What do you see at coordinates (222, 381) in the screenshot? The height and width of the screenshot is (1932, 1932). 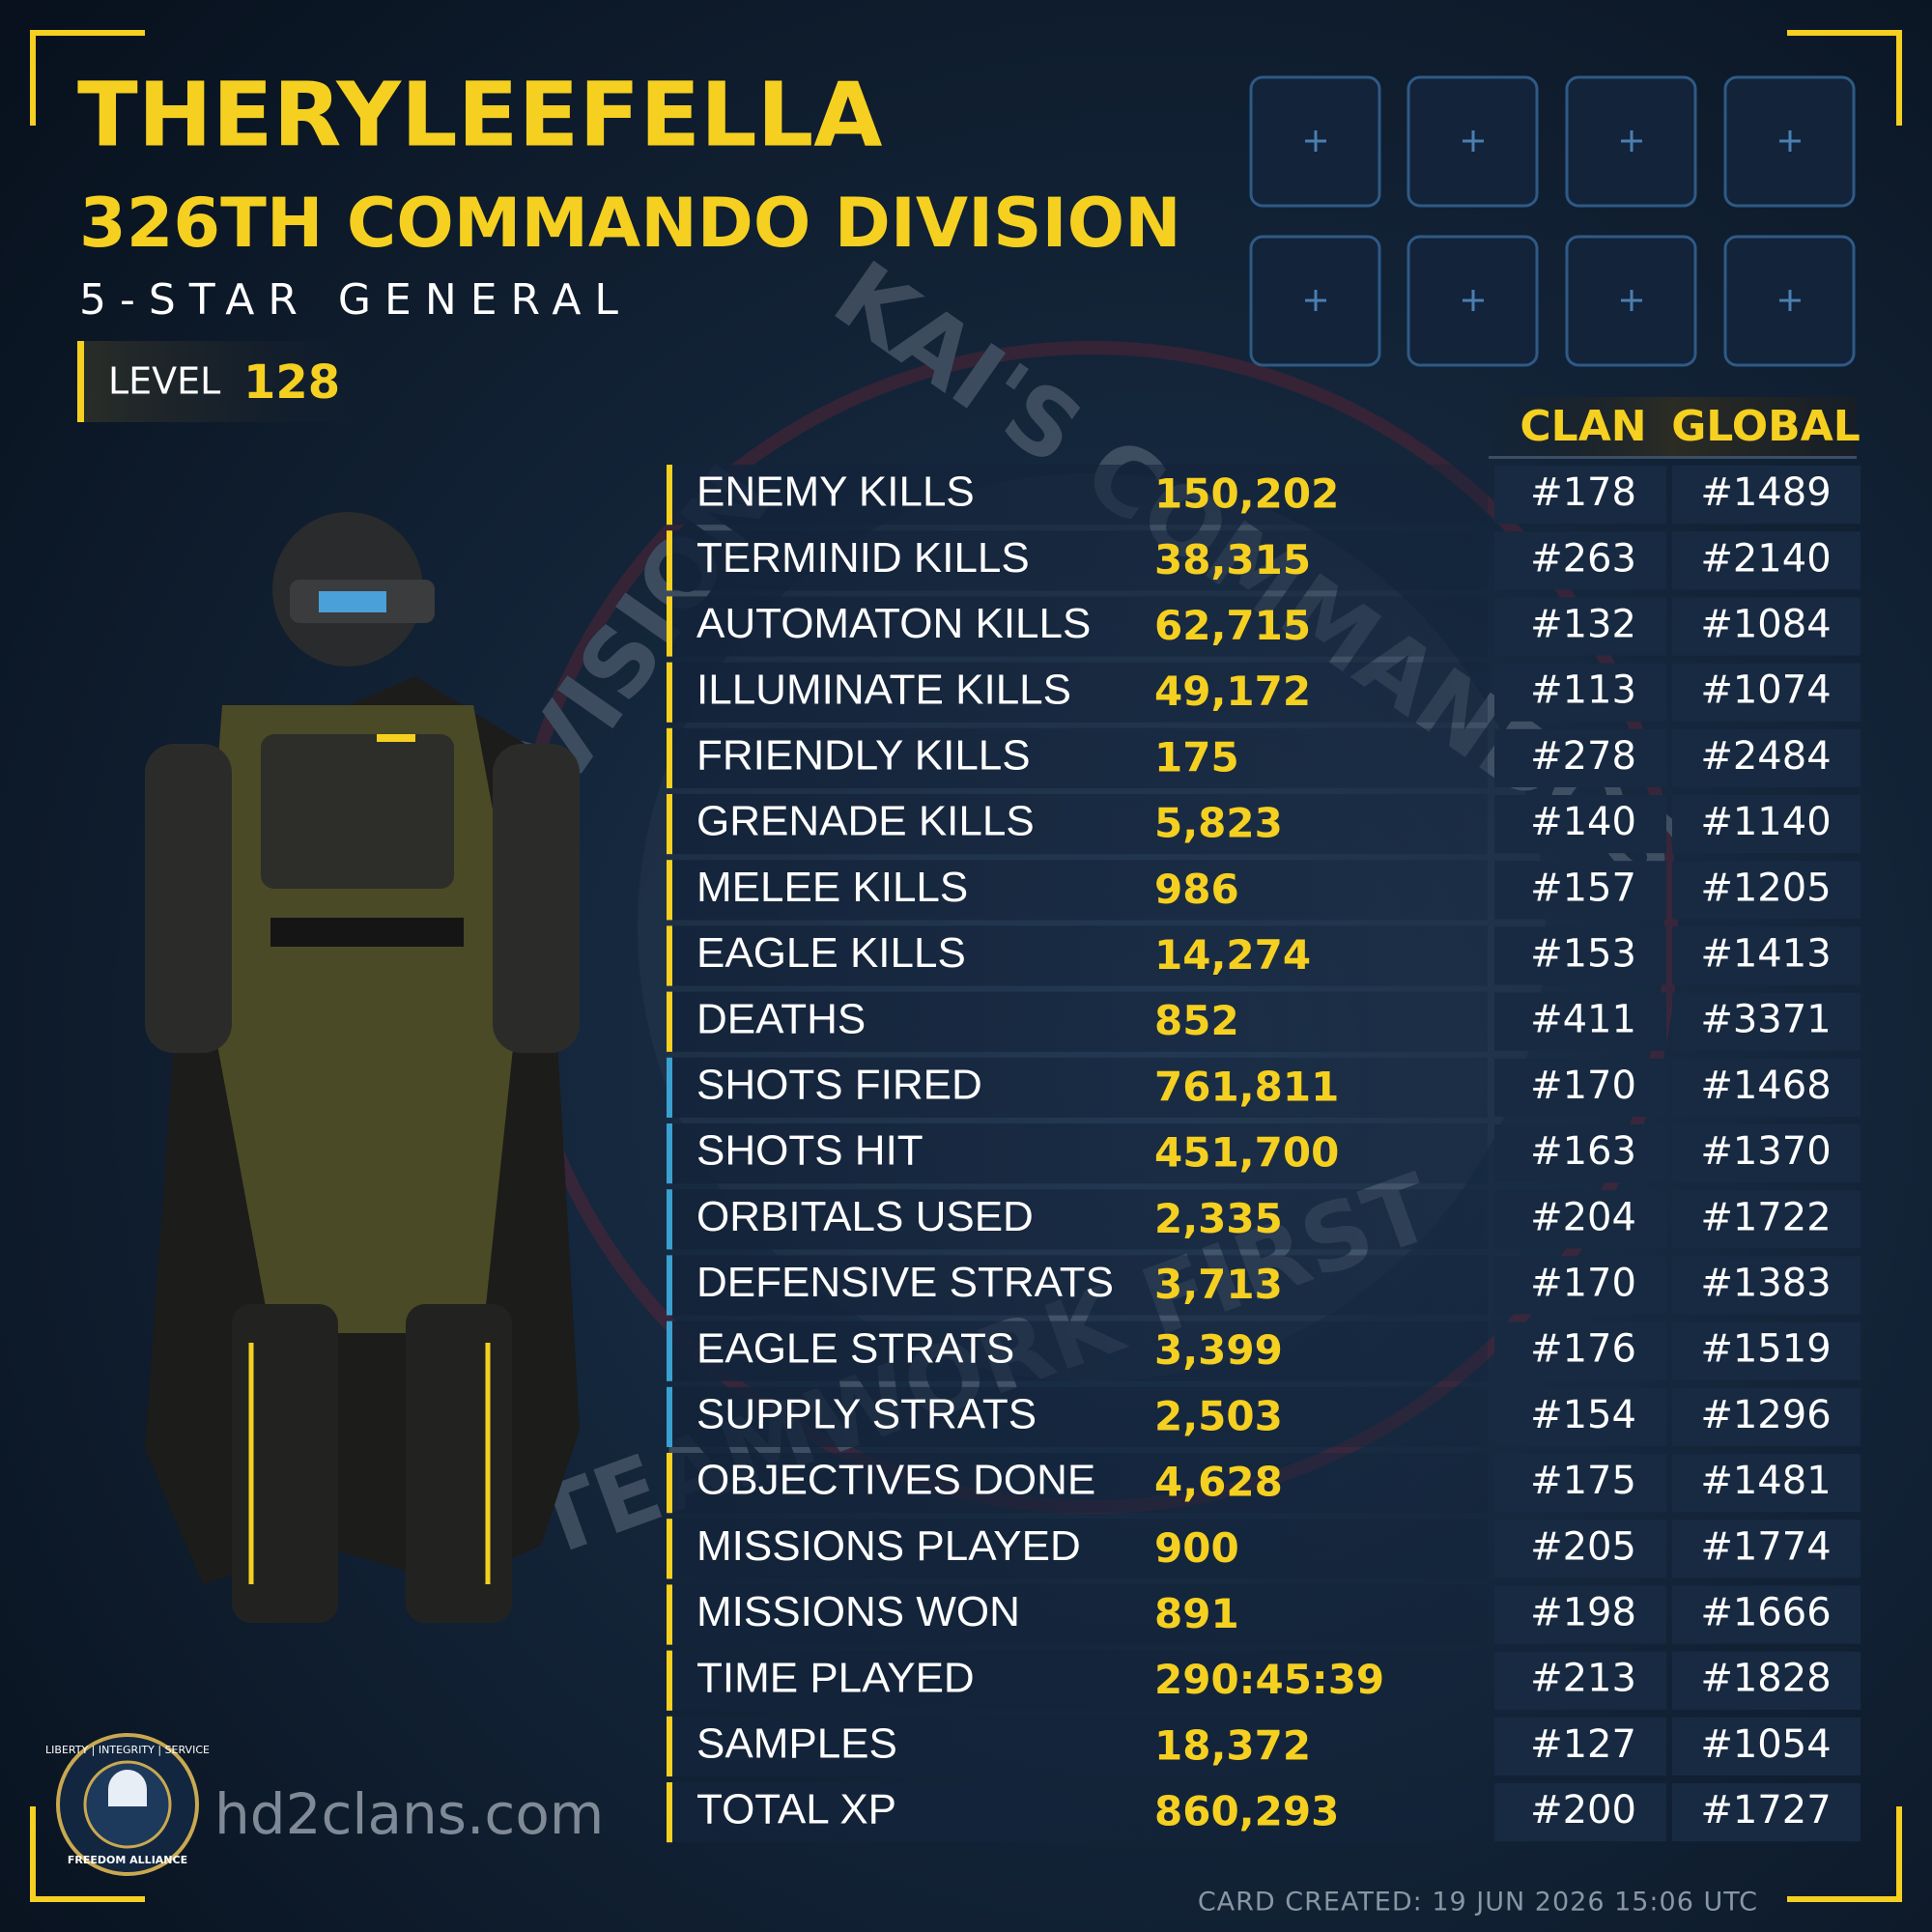 I see `level-box` at bounding box center [222, 381].